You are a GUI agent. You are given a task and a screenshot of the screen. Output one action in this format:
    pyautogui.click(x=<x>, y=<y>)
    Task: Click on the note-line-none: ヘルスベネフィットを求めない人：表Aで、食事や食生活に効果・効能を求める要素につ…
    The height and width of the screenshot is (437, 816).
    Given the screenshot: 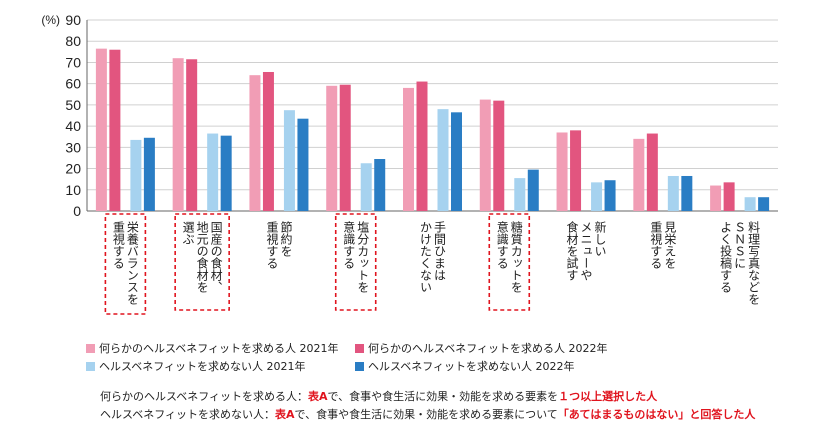 What is the action you would take?
    pyautogui.click(x=427, y=415)
    